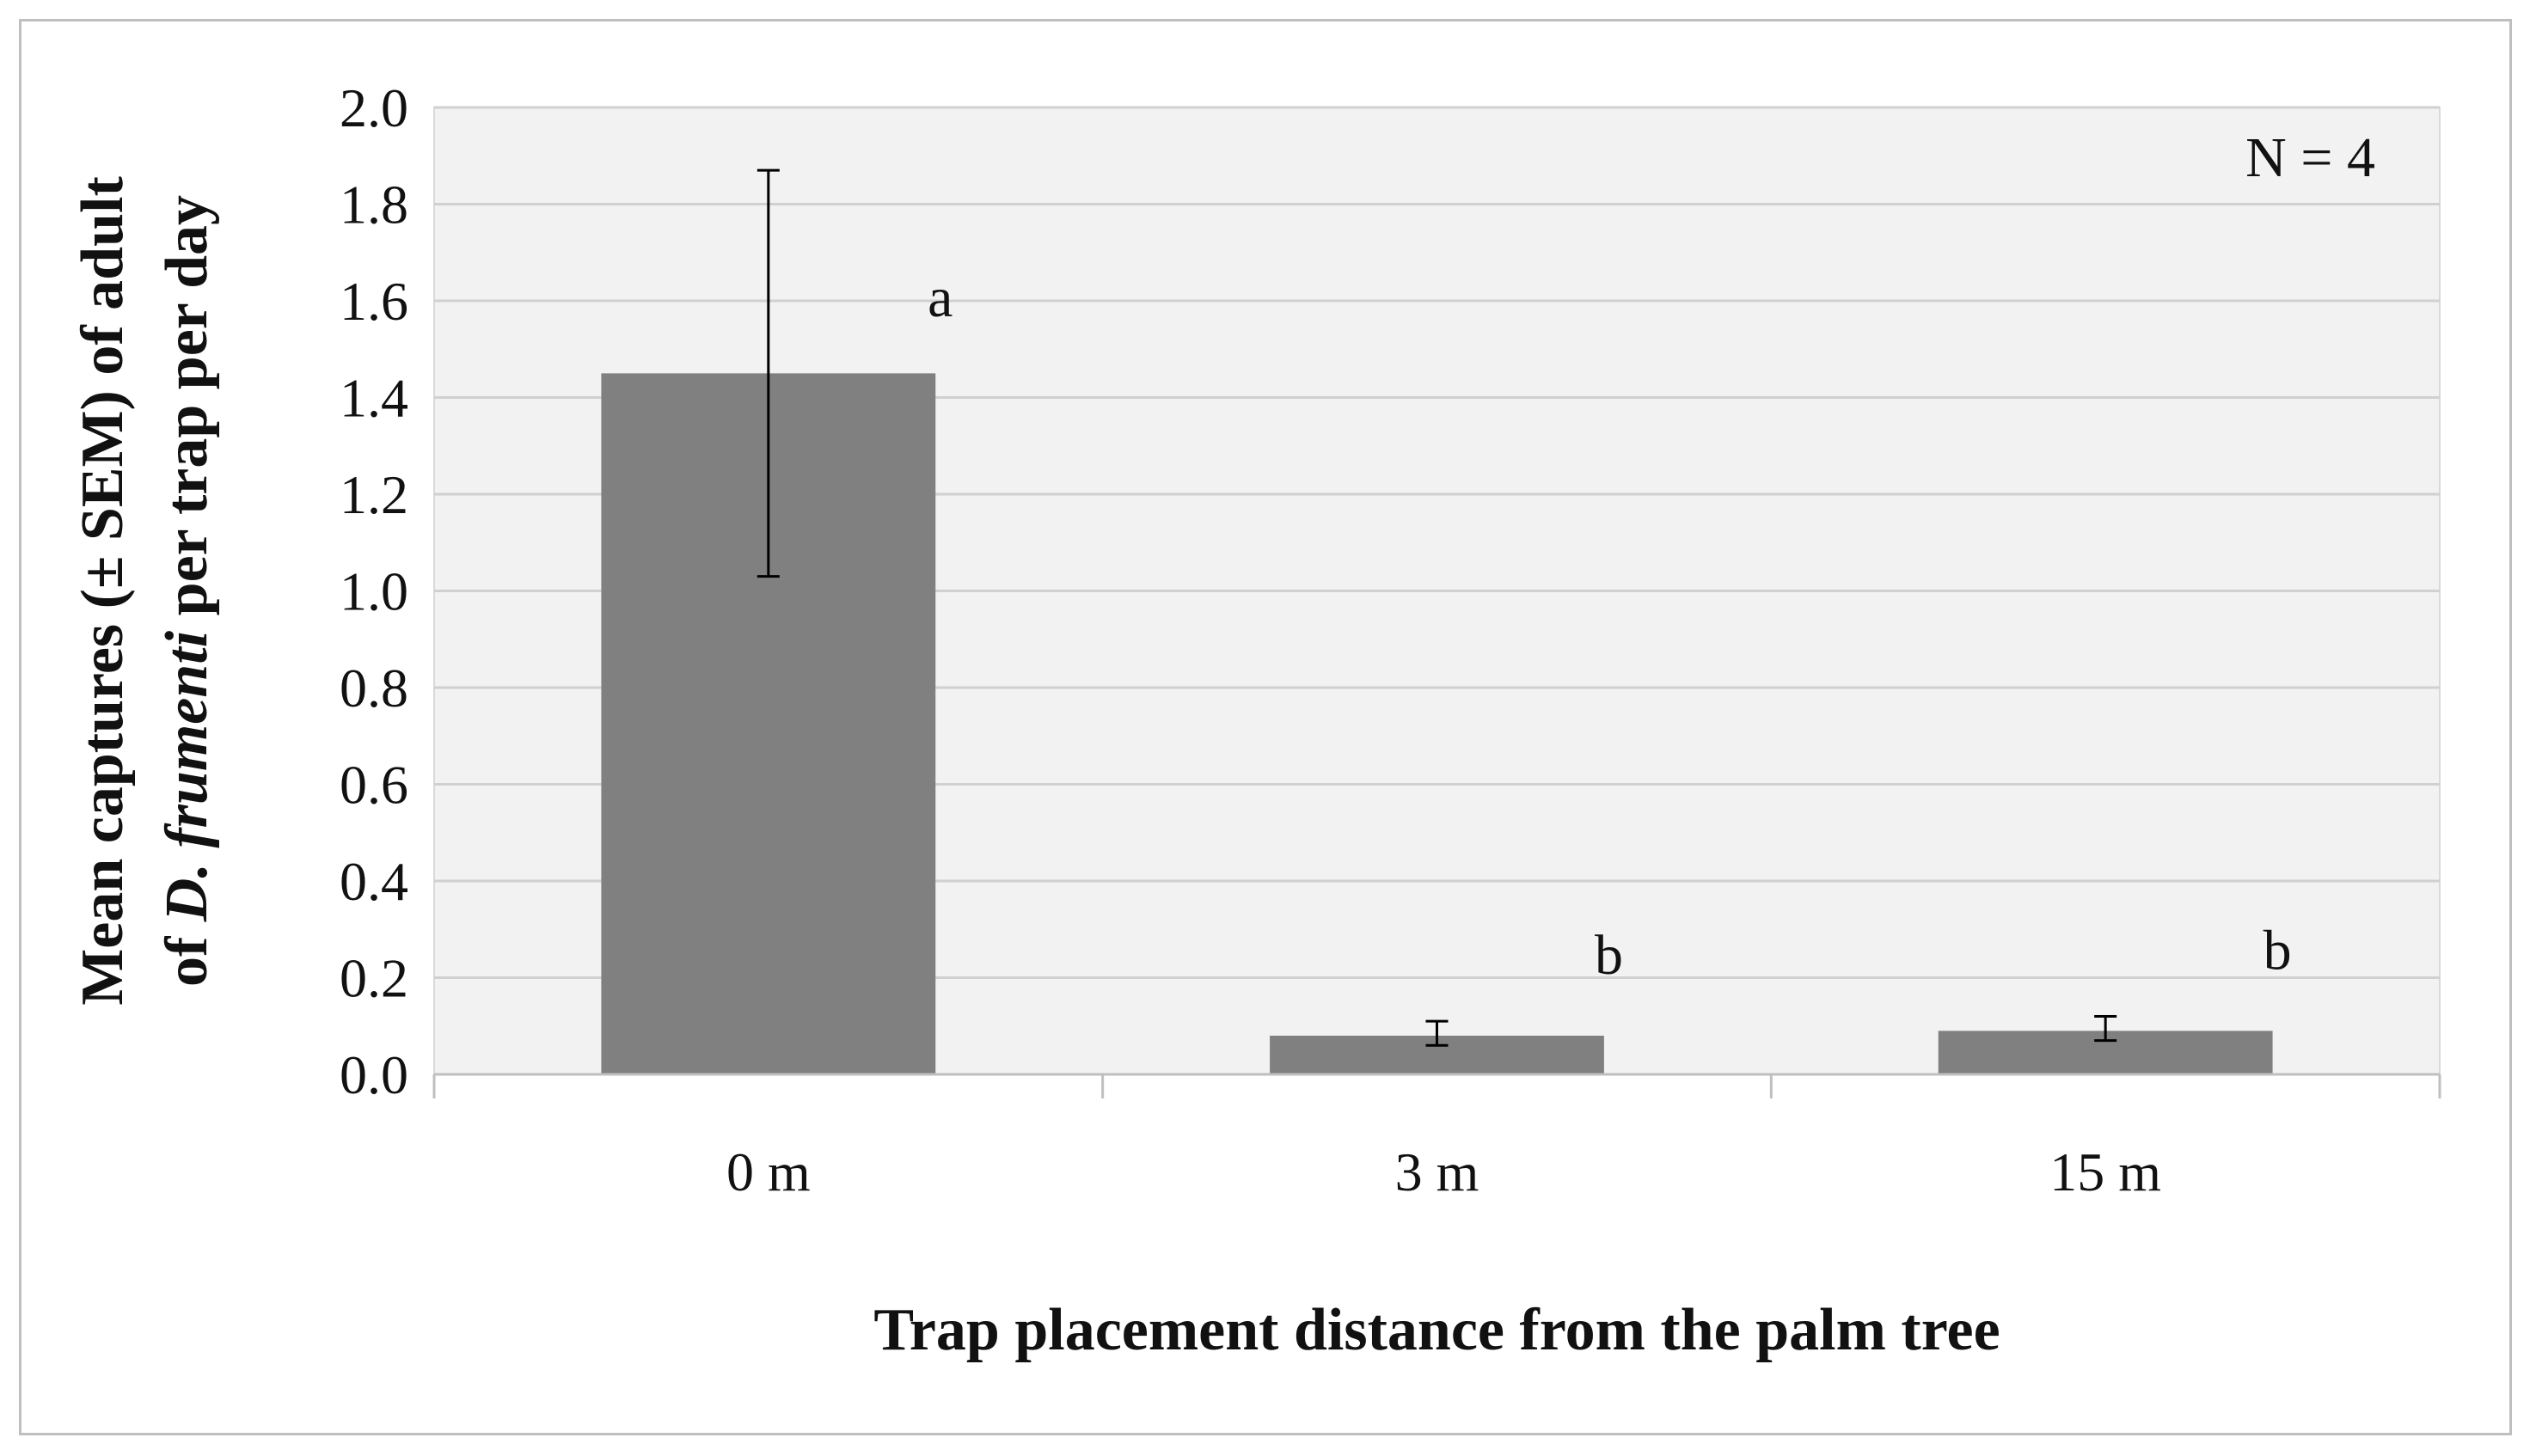 The width and height of the screenshot is (2536, 1456). What do you see at coordinates (2105, 1171) in the screenshot?
I see `x-tick-label: 15 m` at bounding box center [2105, 1171].